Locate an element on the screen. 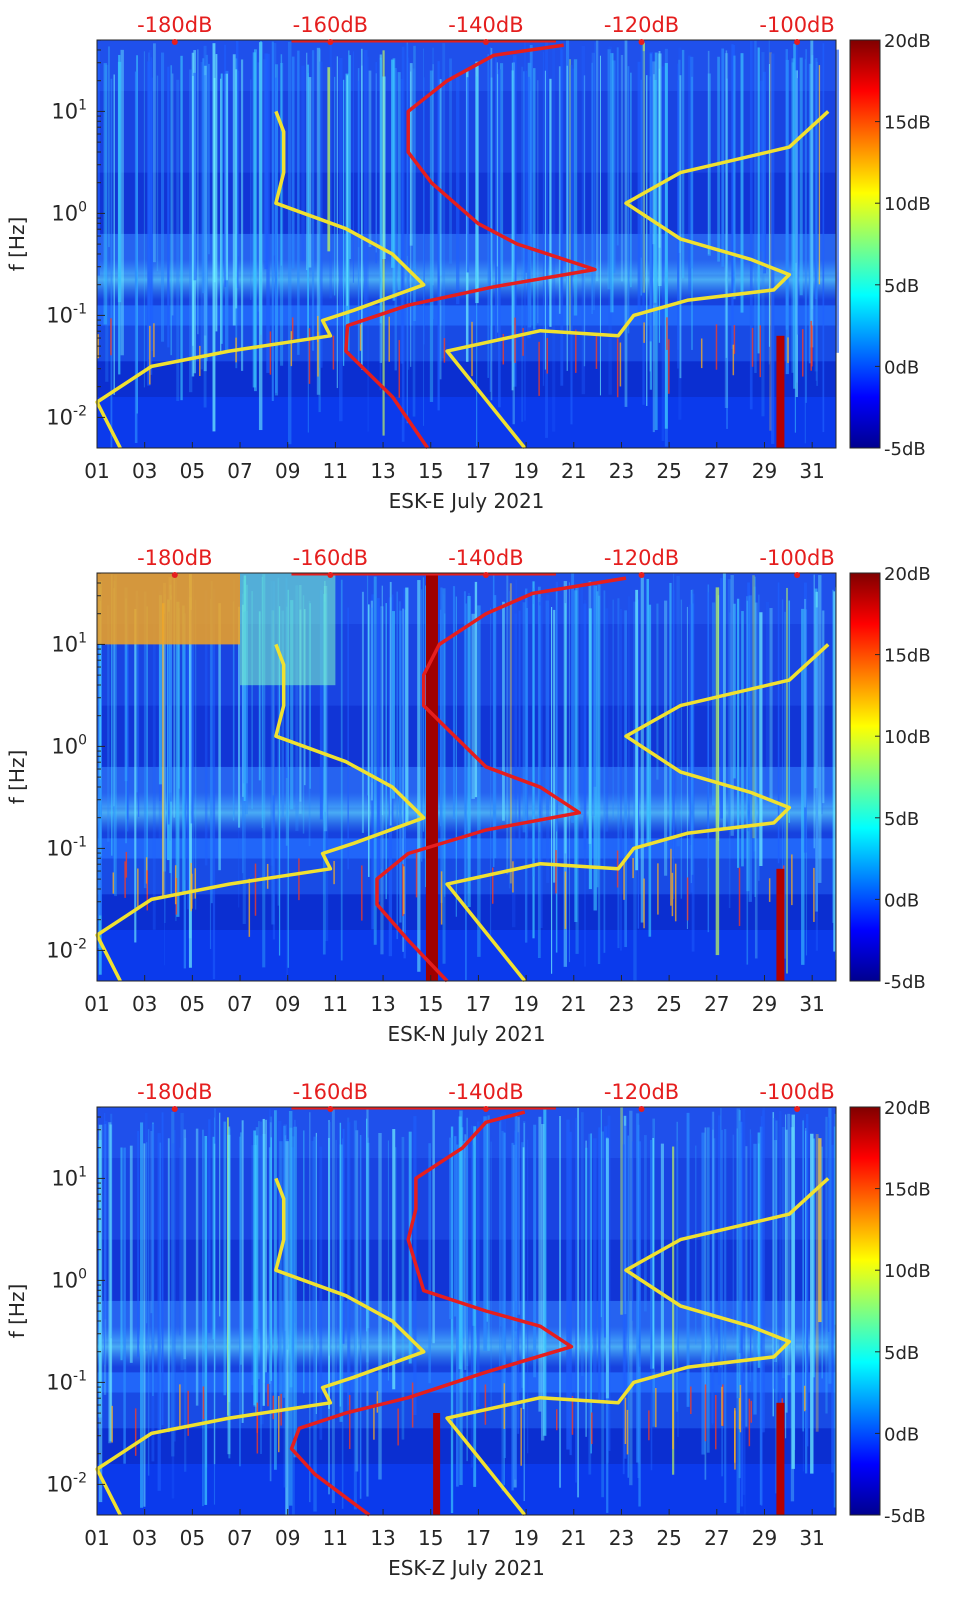 The width and height of the screenshot is (962, 1599). y-tick-label: 10⁻¹ is located at coordinates (66, 1381).